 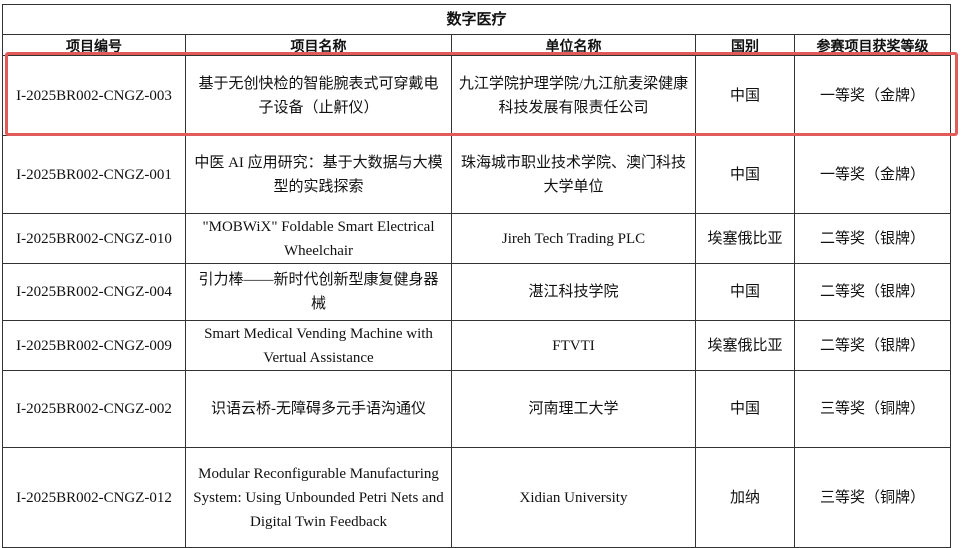 I want to click on column-header: 参赛项目获奖等级, so click(x=872, y=45).